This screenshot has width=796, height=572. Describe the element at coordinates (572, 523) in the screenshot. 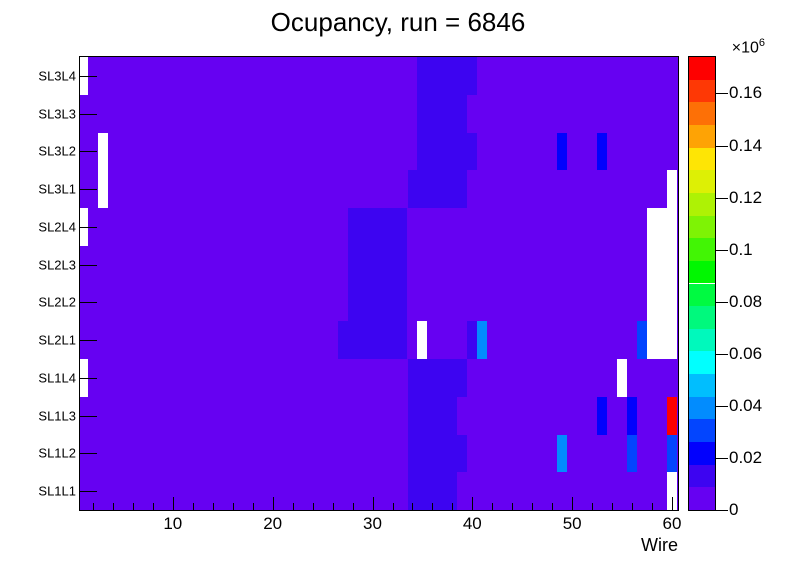

I see `x-tick-label: 50` at that location.